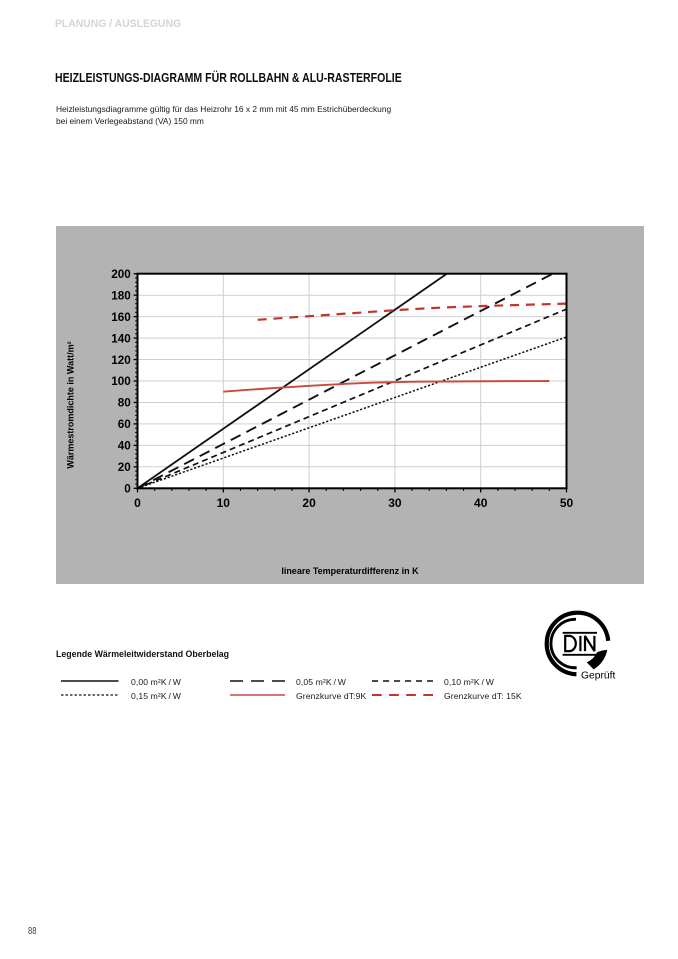 This screenshot has height=959, width=678. Describe the element at coordinates (224, 503) in the screenshot. I see `svg-text: 10` at that location.